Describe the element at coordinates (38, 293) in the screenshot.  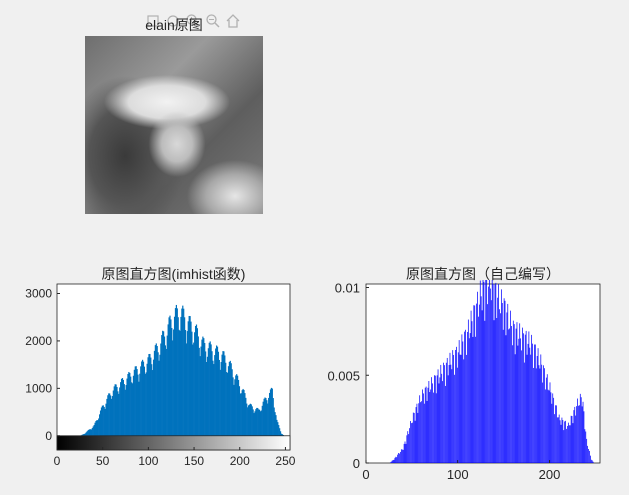
I see `y-tick-label: 3000` at that location.